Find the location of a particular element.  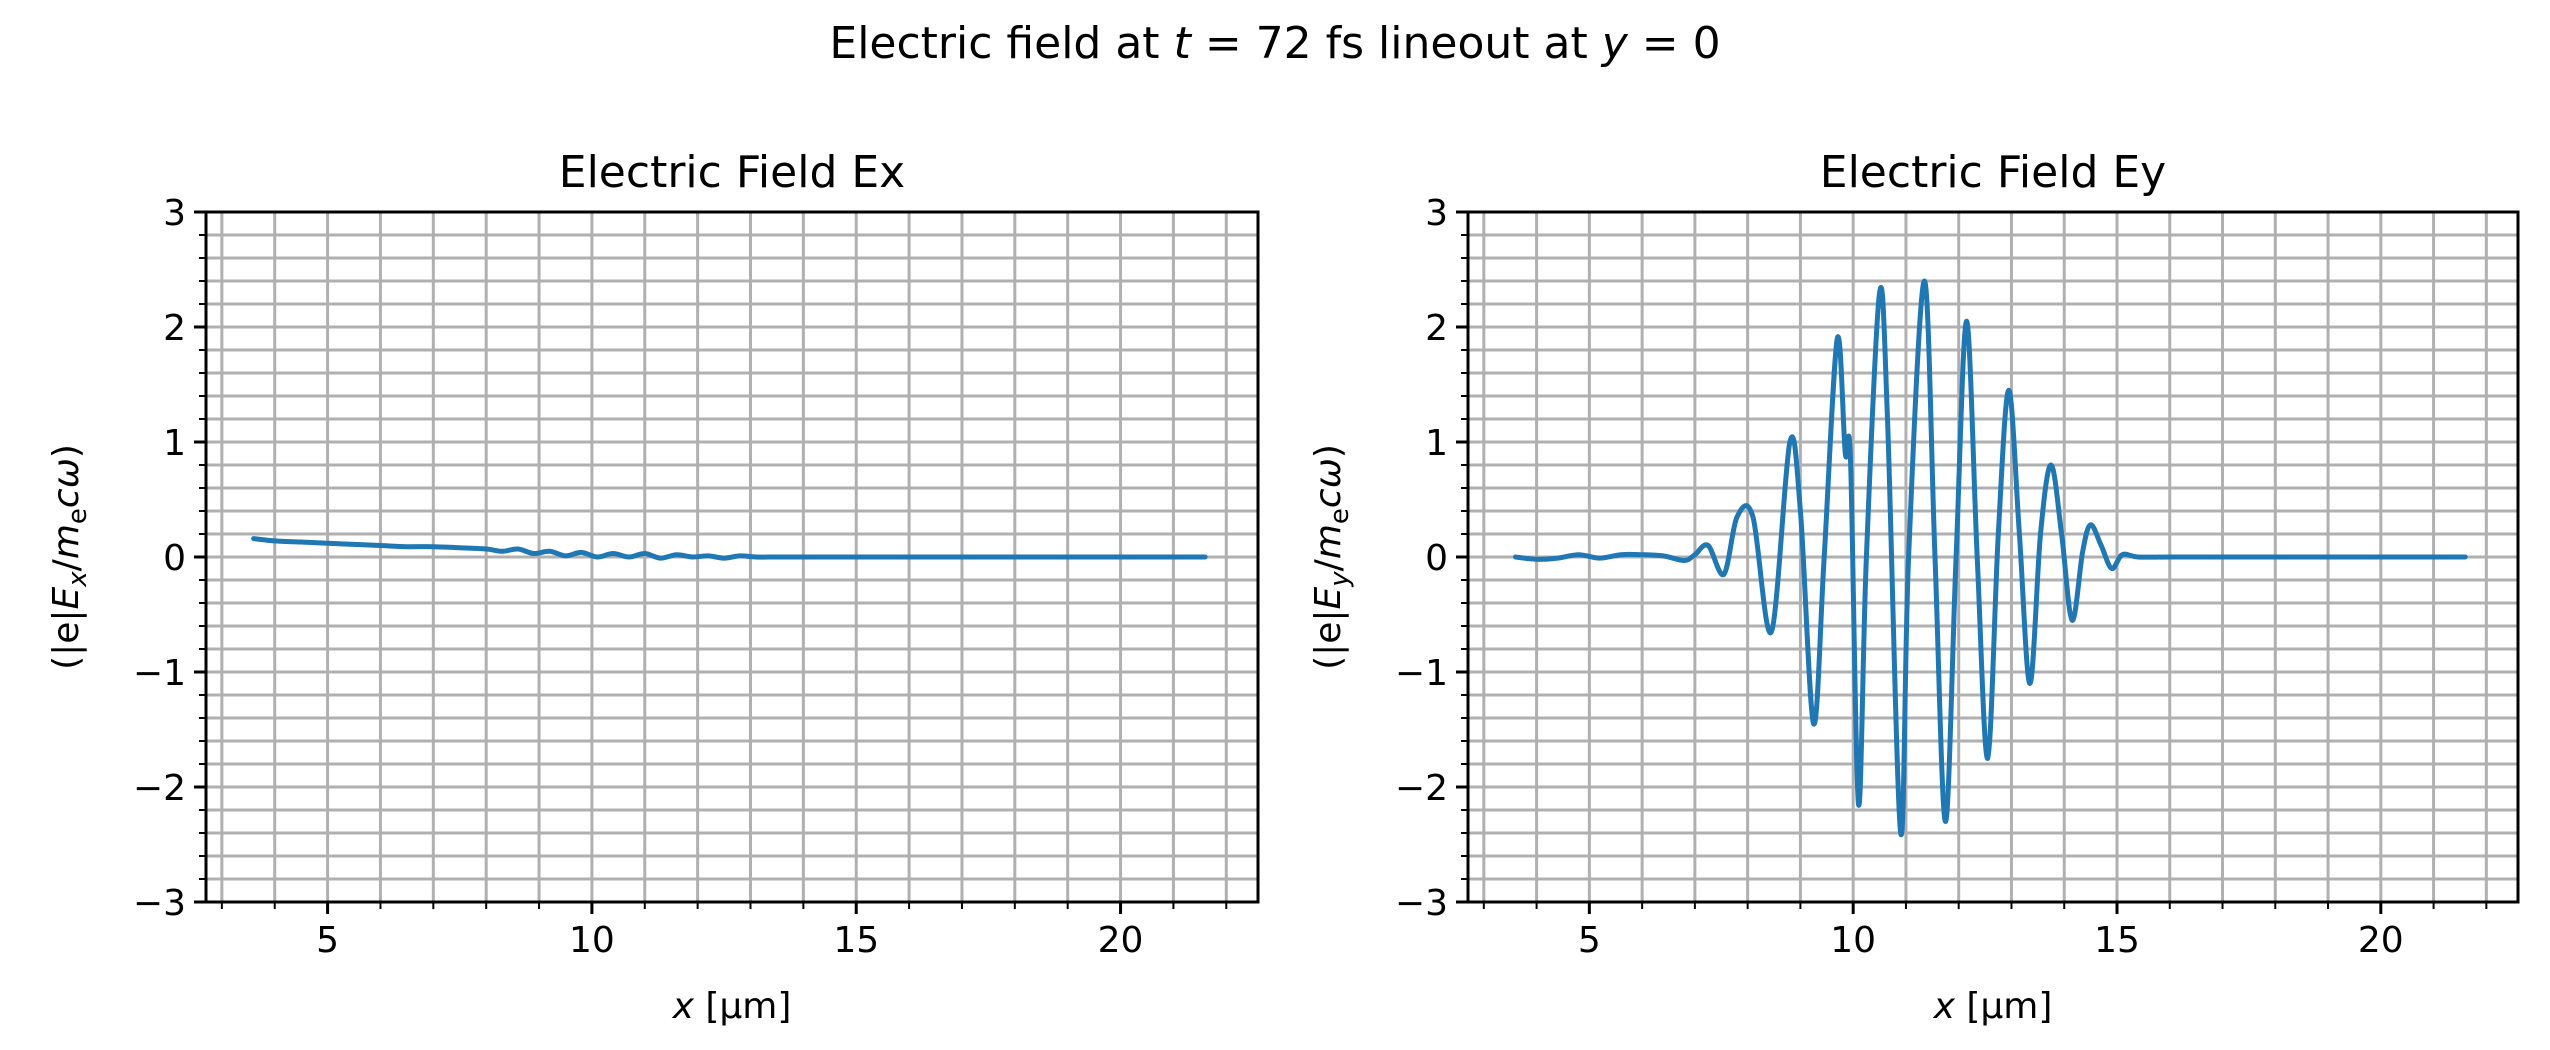

panel-ex-x-tick-label: 15 is located at coordinates (856, 940).